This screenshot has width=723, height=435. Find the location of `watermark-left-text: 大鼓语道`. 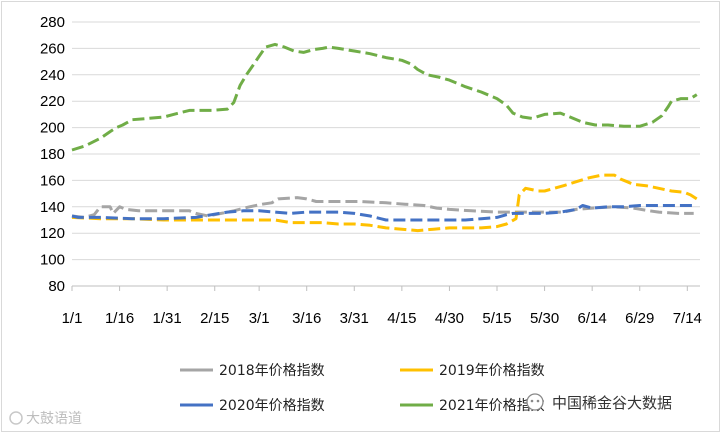

watermark-left-text: 大鼓语道 is located at coordinates (54, 419).